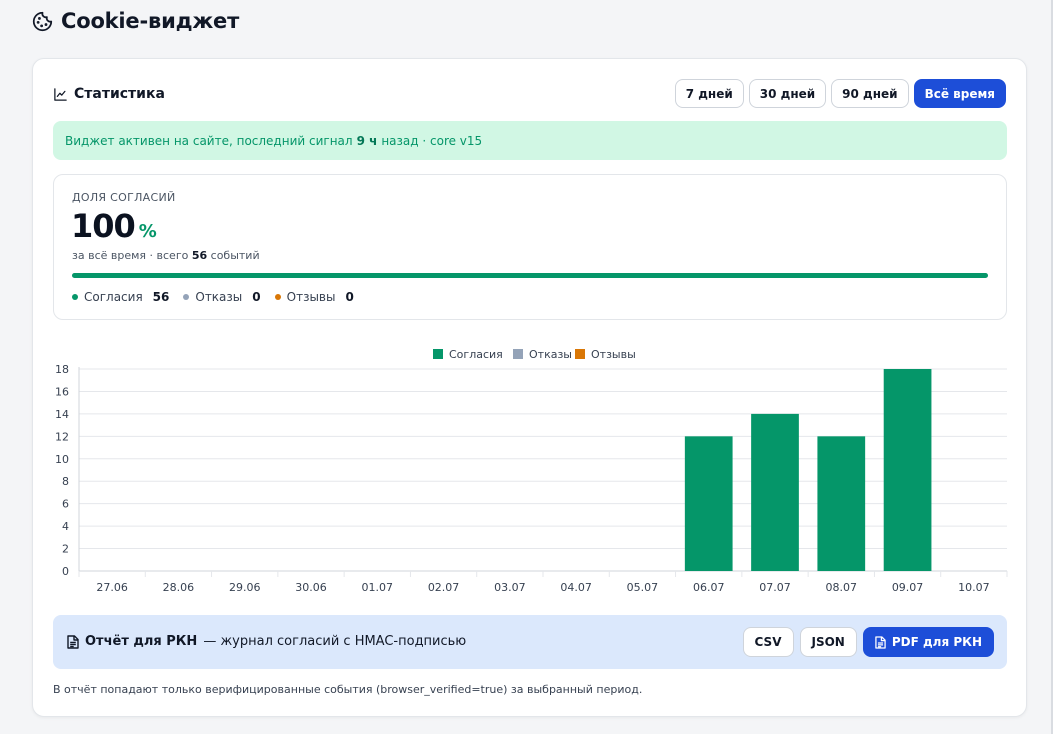  What do you see at coordinates (245, 587) in the screenshot?
I see `chart-x-tick-label: 29.06` at bounding box center [245, 587].